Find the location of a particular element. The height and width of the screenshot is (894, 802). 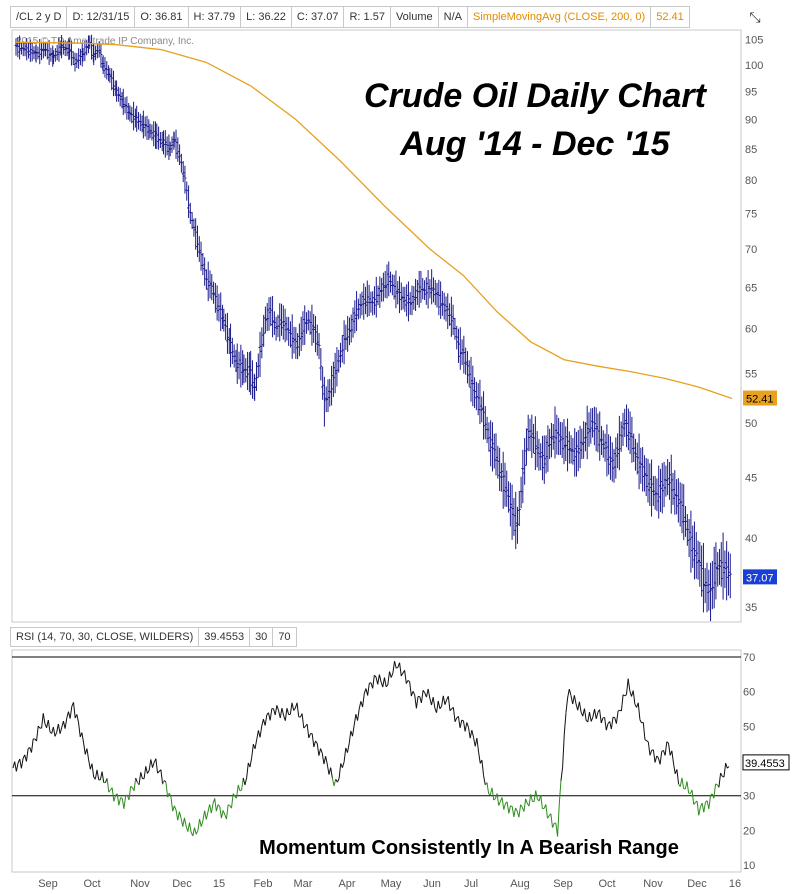

expand-icon: ⤡ is located at coordinates (755, 17).